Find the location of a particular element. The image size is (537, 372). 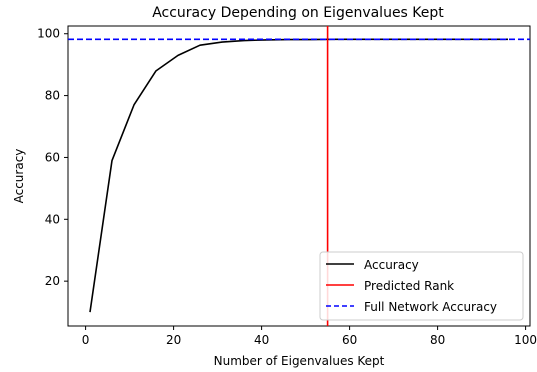

y-tick-label: 80 is located at coordinates (52, 96).